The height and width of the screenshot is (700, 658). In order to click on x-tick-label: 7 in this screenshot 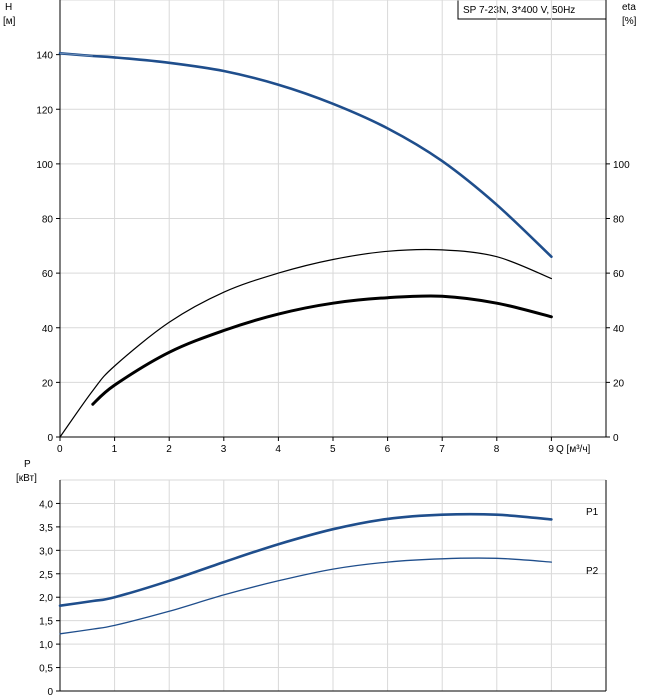, I will do `click(442, 449)`.